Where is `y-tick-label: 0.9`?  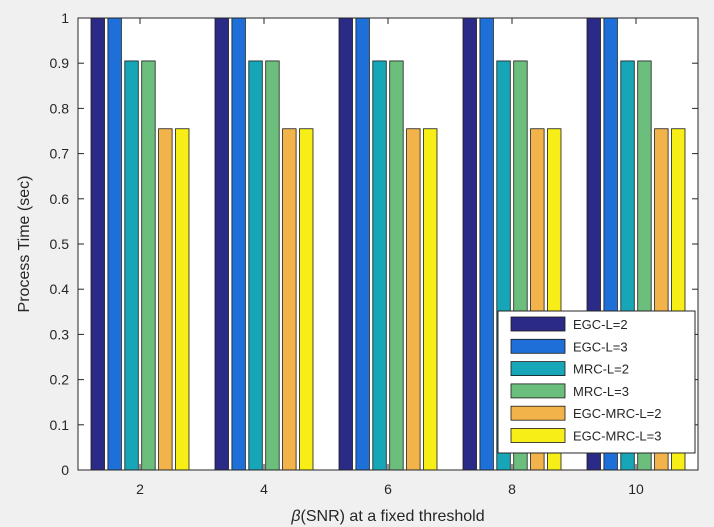 y-tick-label: 0.9 is located at coordinates (60, 63).